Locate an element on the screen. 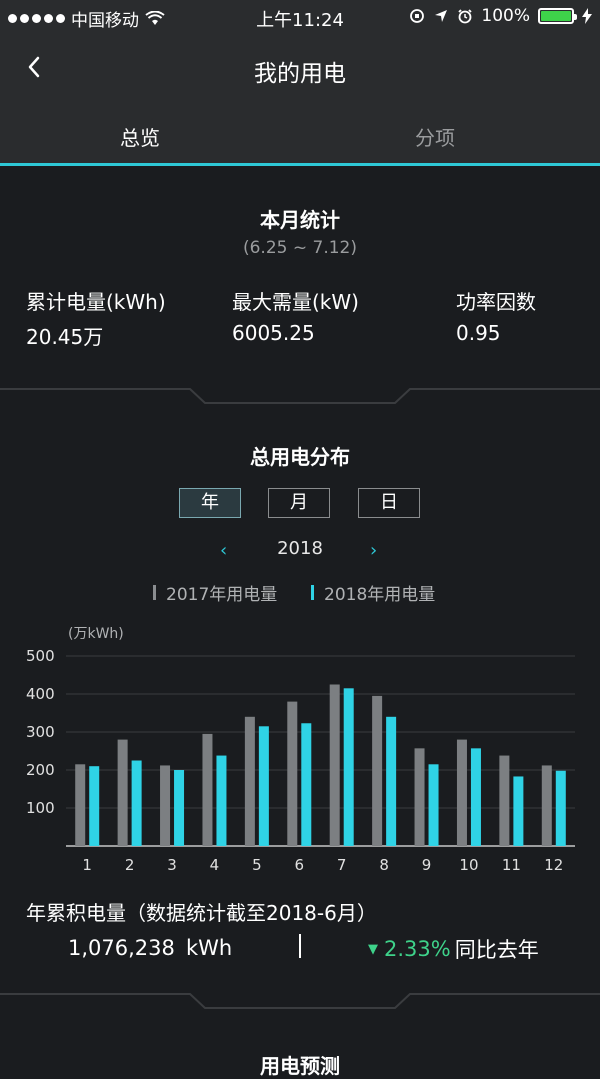  annual-separator is located at coordinates (300, 946).